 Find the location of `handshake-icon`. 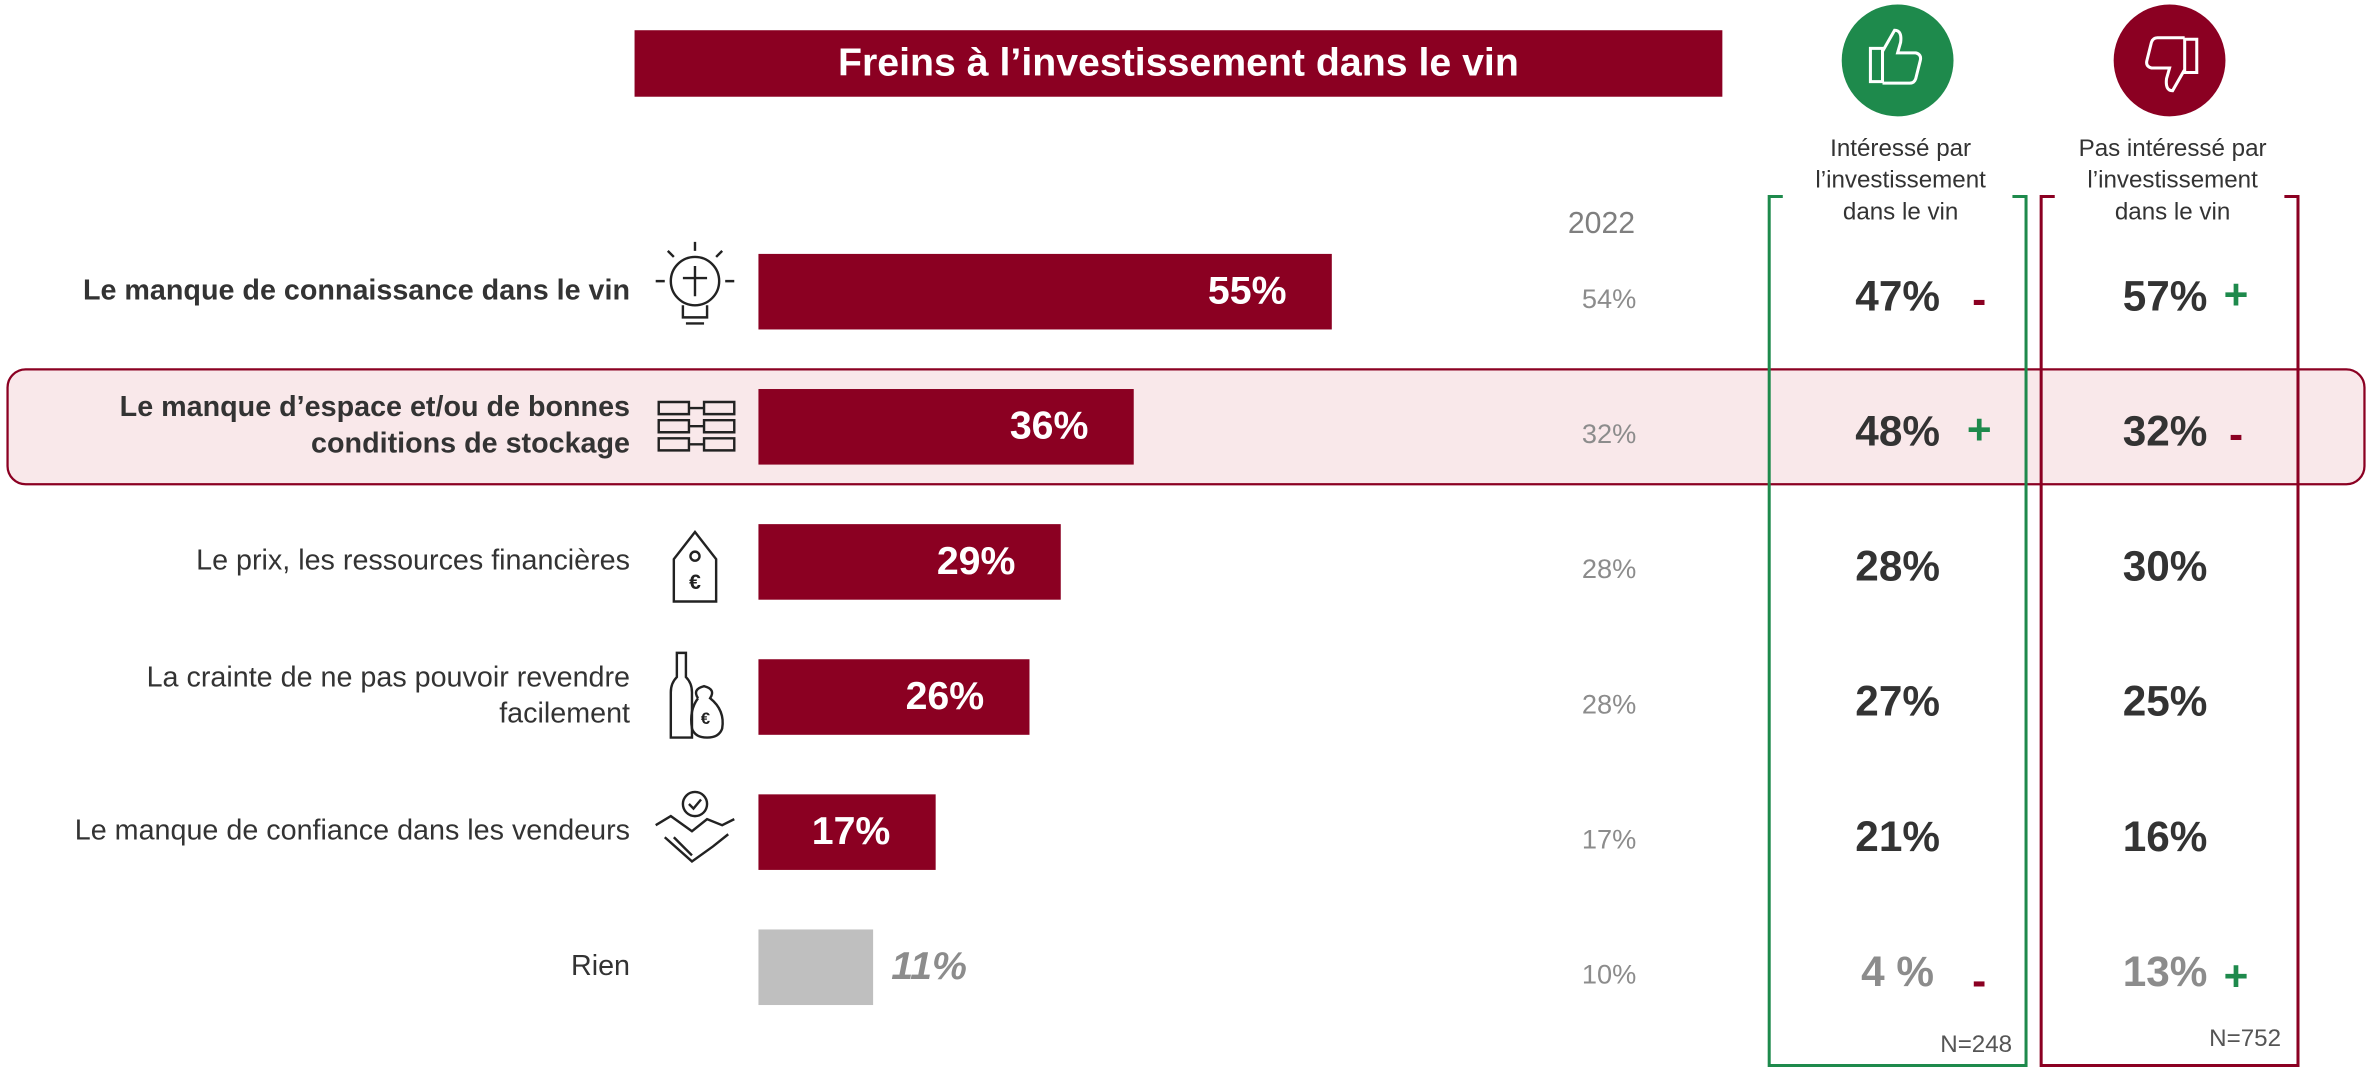

handshake-icon is located at coordinates (695, 827).